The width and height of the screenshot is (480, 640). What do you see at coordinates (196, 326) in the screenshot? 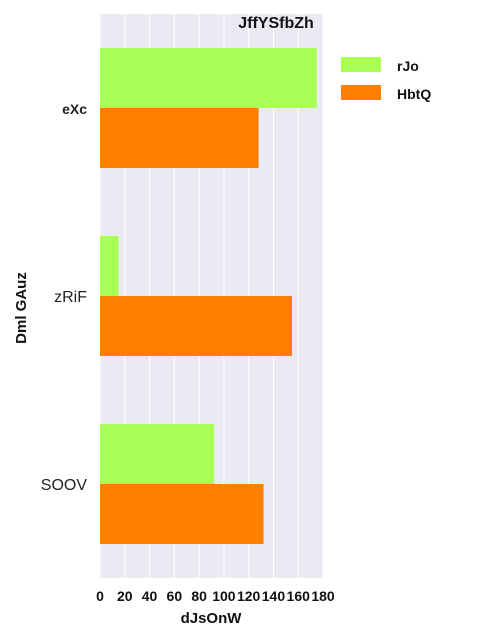
I see `bar-HbtQ-zRiF` at bounding box center [196, 326].